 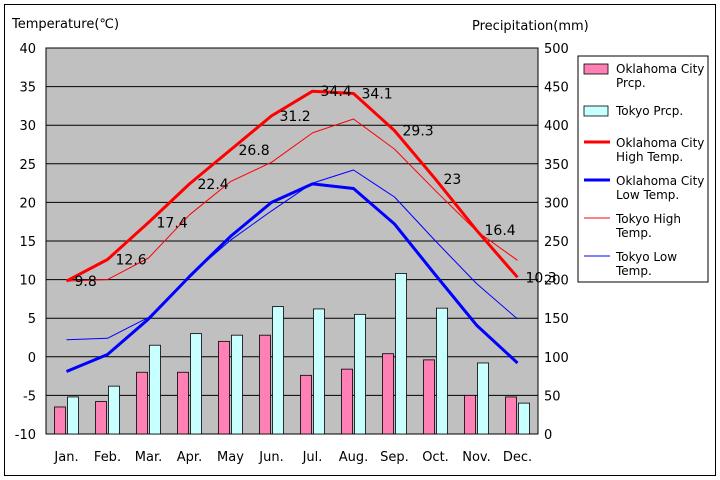 What do you see at coordinates (647, 195) in the screenshot?
I see `legend-label: Low Temp.` at bounding box center [647, 195].